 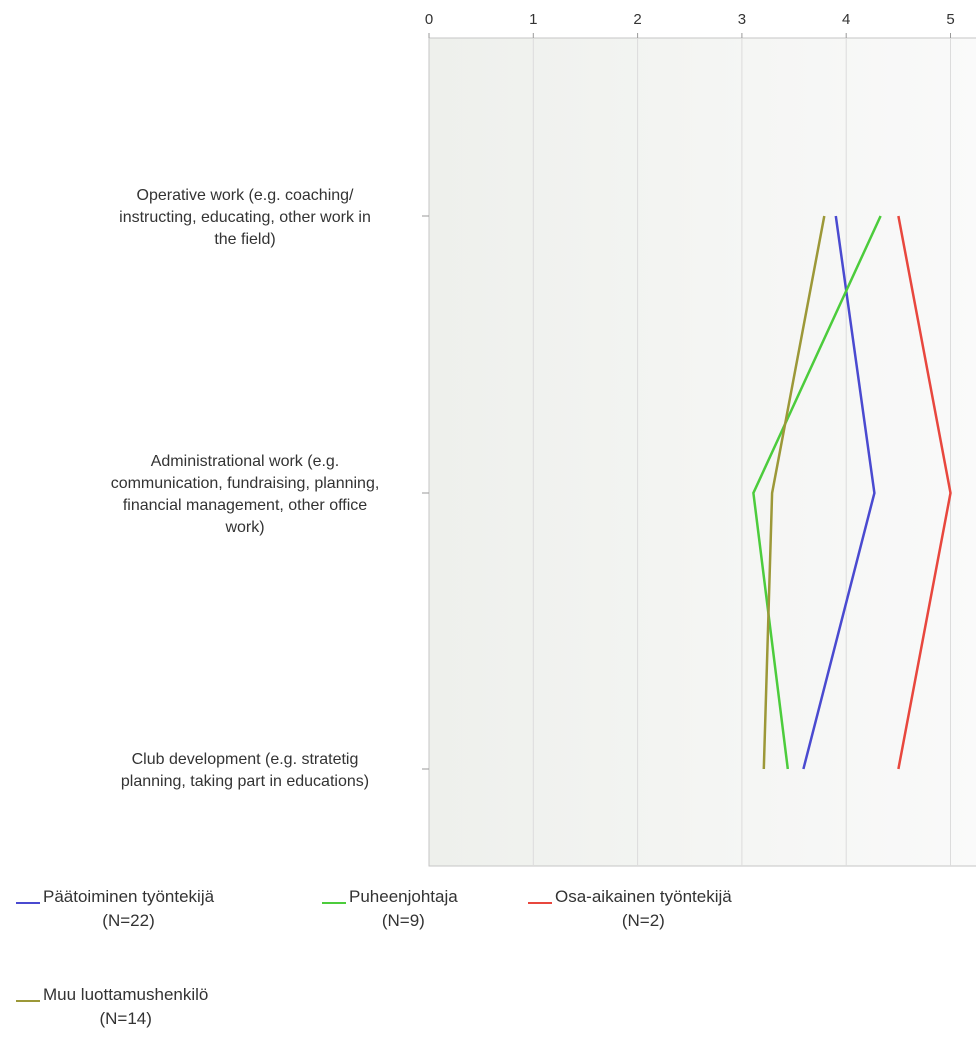 What do you see at coordinates (245, 461) in the screenshot?
I see `category-label: Administrational work (e.g.` at bounding box center [245, 461].